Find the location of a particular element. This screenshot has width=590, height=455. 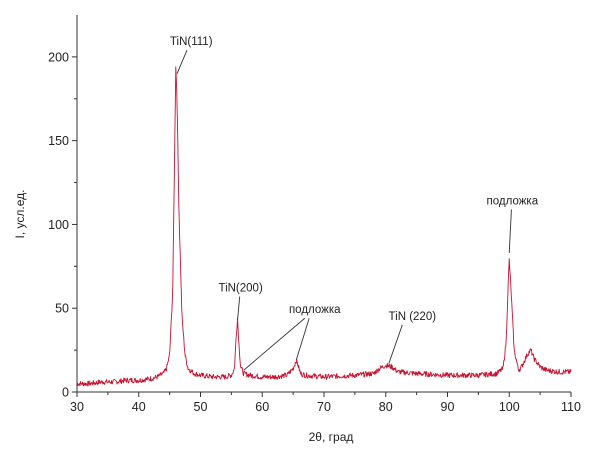

x-tick-label: 110 is located at coordinates (571, 407).